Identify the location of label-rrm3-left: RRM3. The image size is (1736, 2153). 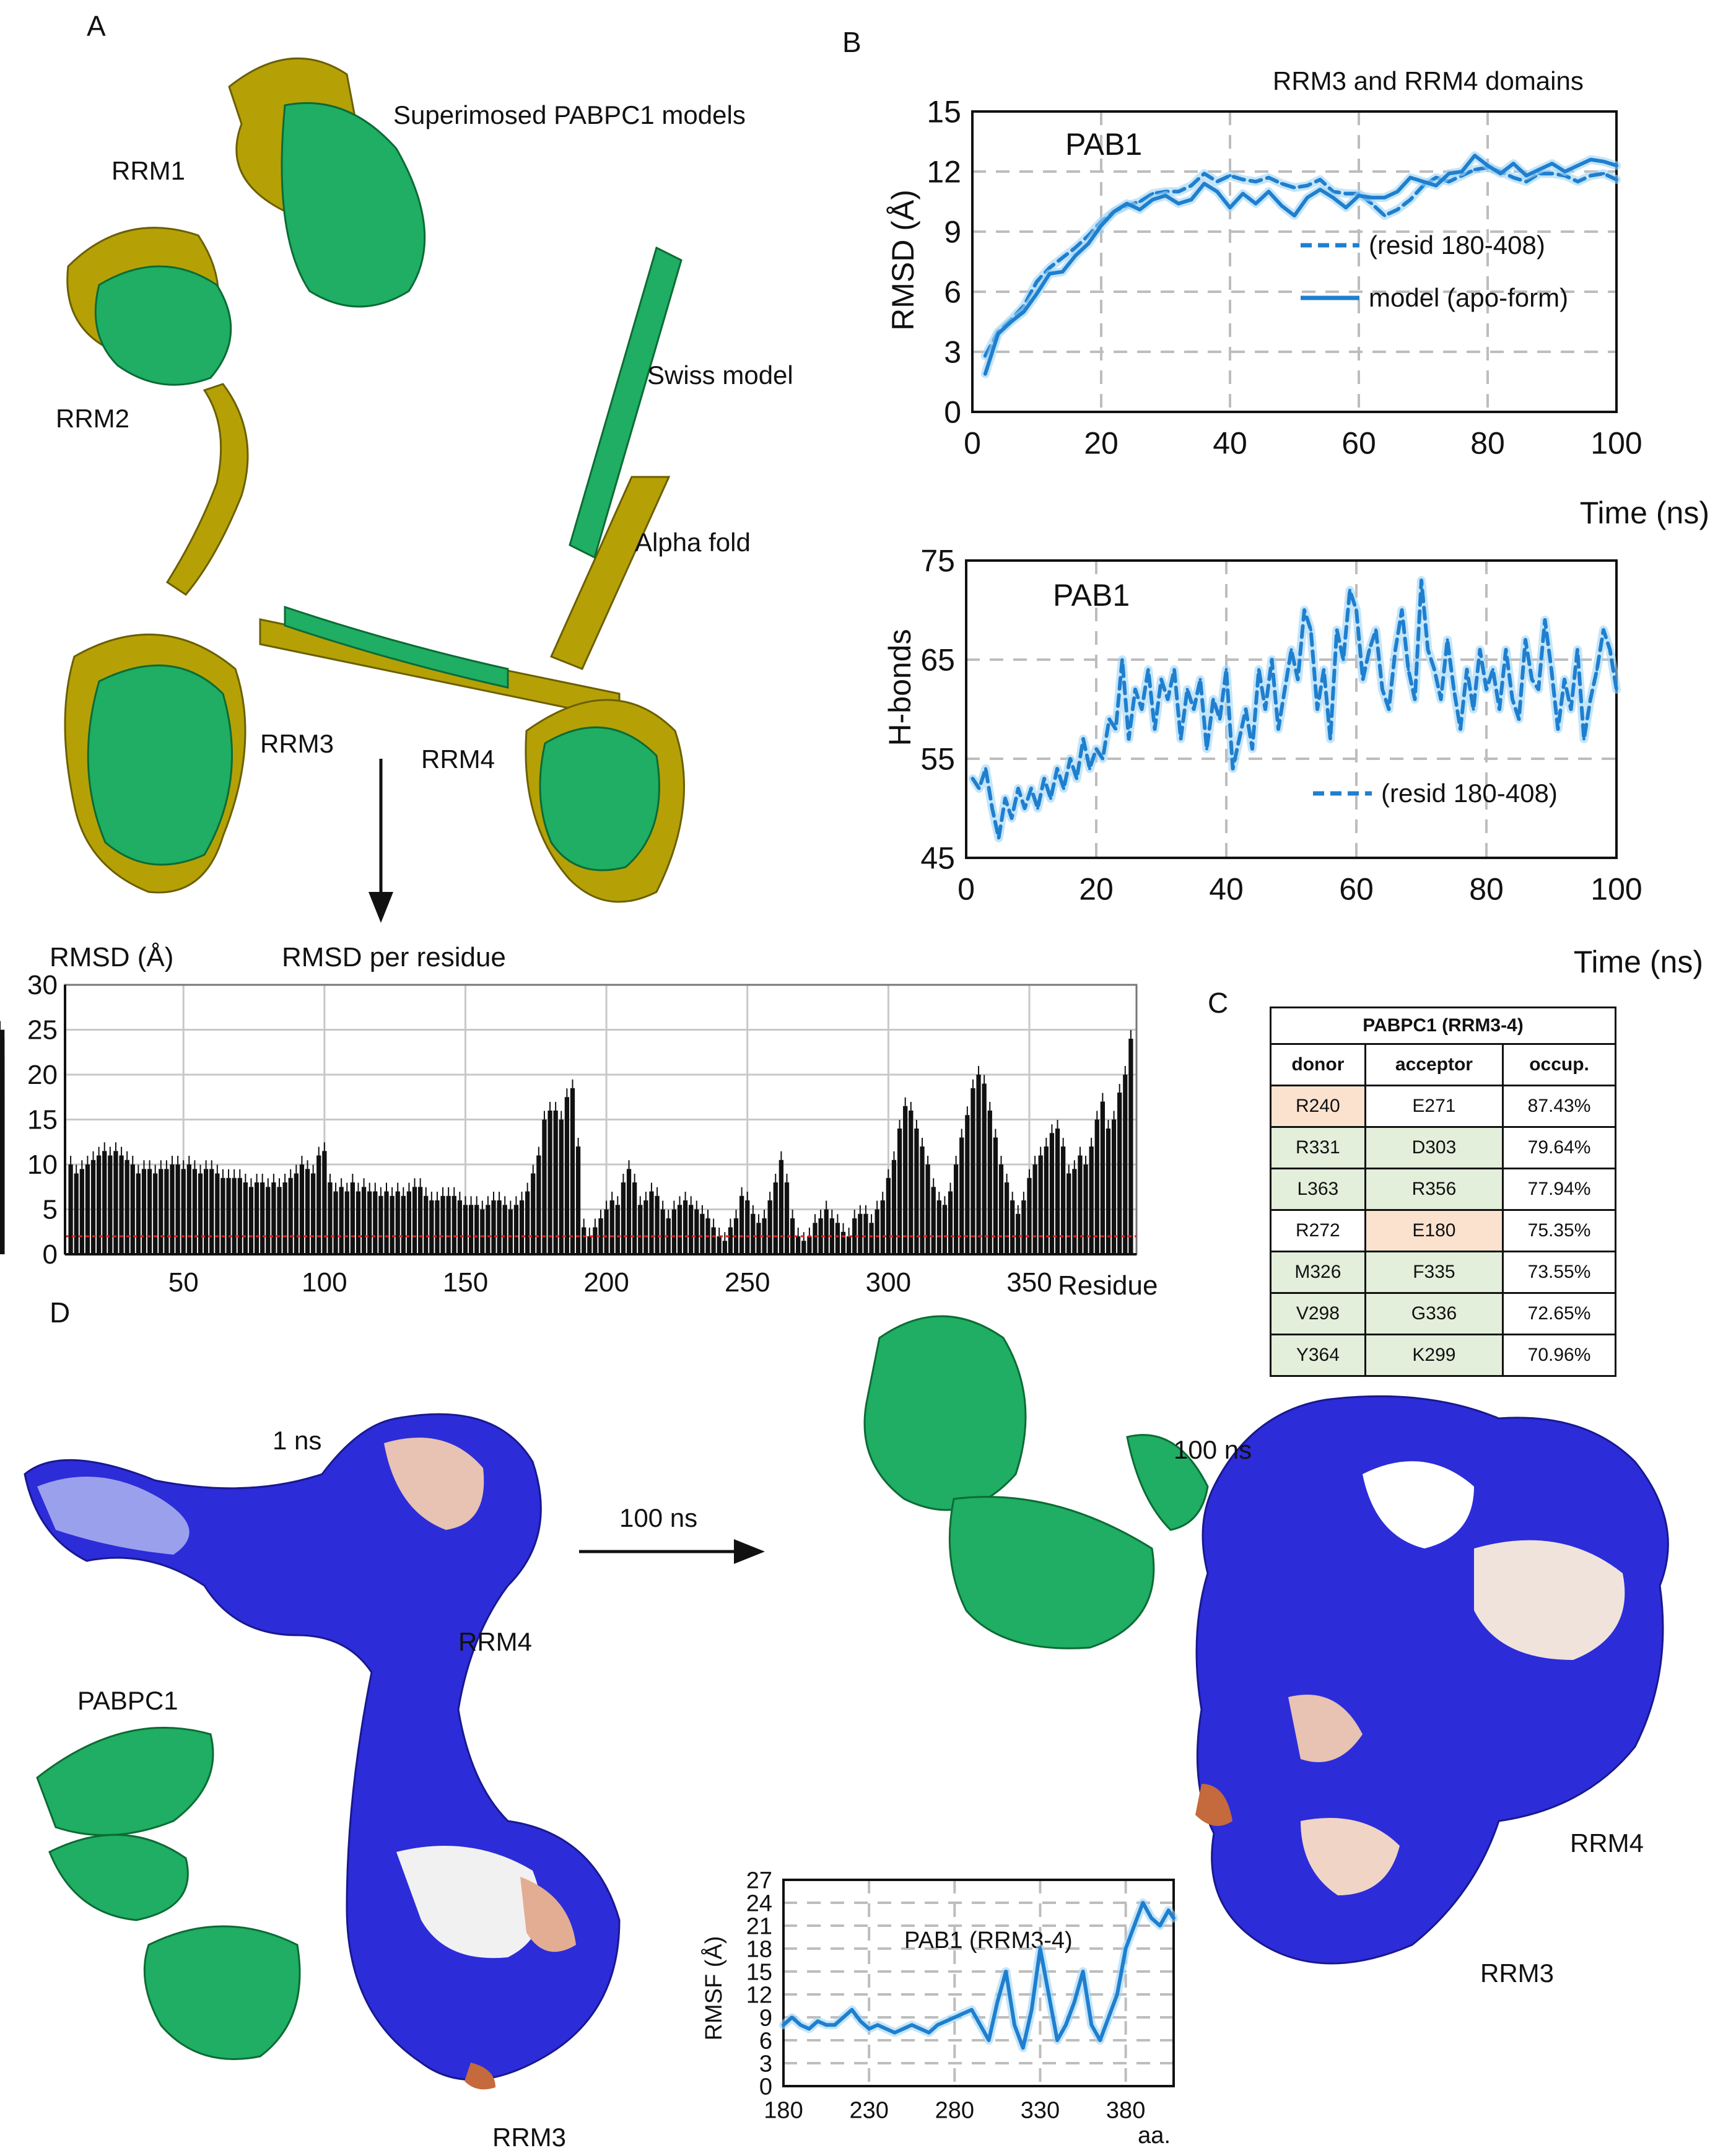
(529, 2137).